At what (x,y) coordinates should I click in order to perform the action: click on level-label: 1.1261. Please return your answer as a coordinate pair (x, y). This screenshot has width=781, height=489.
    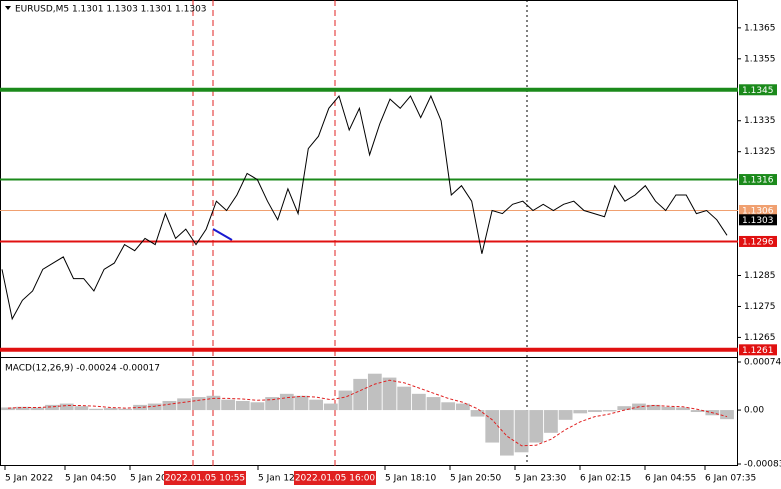
    Looking at the image, I should click on (758, 351).